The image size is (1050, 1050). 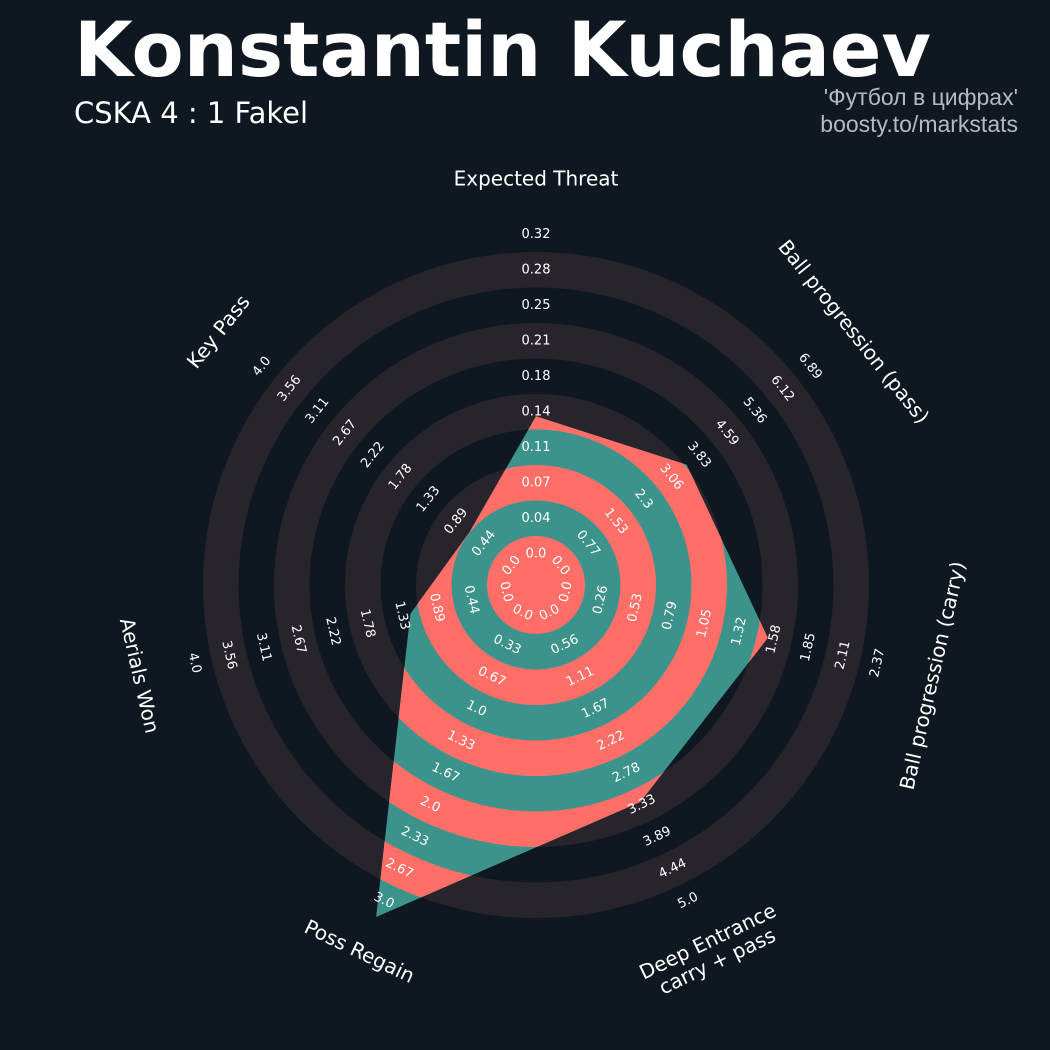 What do you see at coordinates (808, 647) in the screenshot?
I see `tick-label: 1.85` at bounding box center [808, 647].